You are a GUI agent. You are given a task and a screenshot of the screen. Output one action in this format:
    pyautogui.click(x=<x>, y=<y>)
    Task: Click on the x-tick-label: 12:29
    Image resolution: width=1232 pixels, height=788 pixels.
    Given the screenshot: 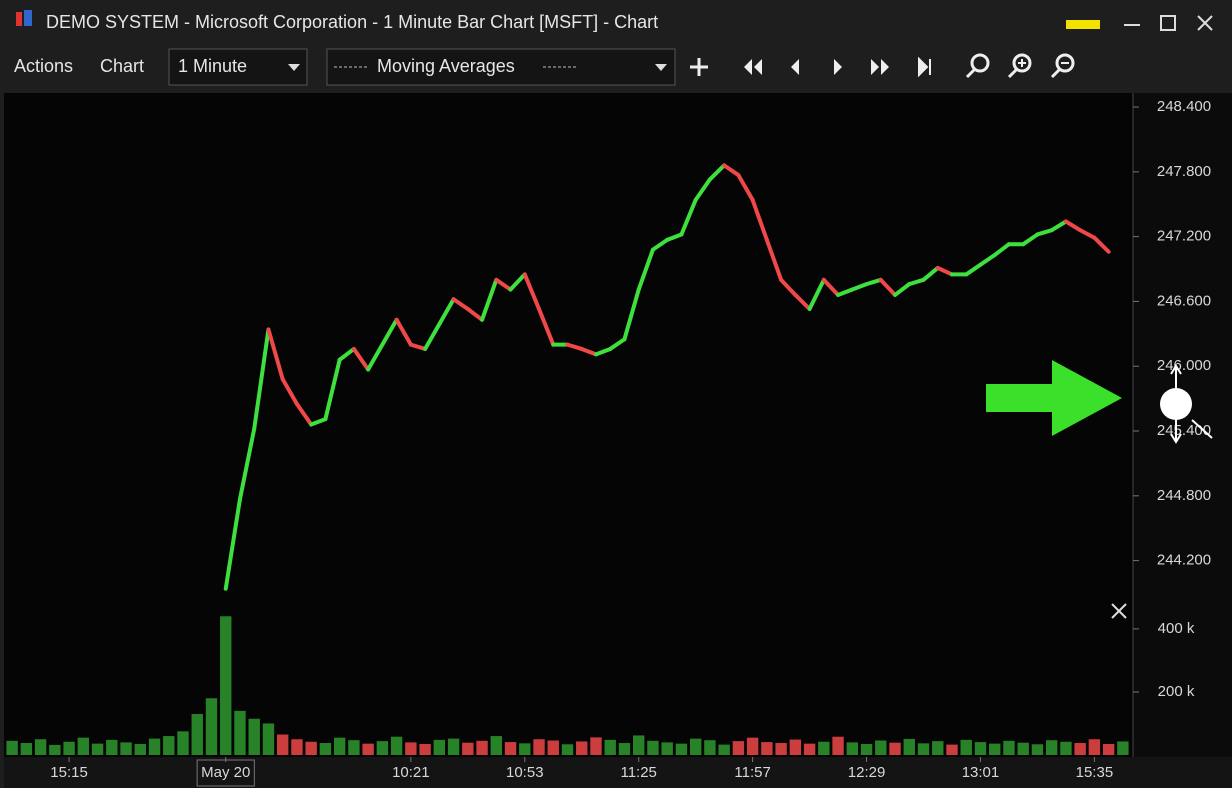 What is the action you would take?
    pyautogui.click(x=867, y=772)
    